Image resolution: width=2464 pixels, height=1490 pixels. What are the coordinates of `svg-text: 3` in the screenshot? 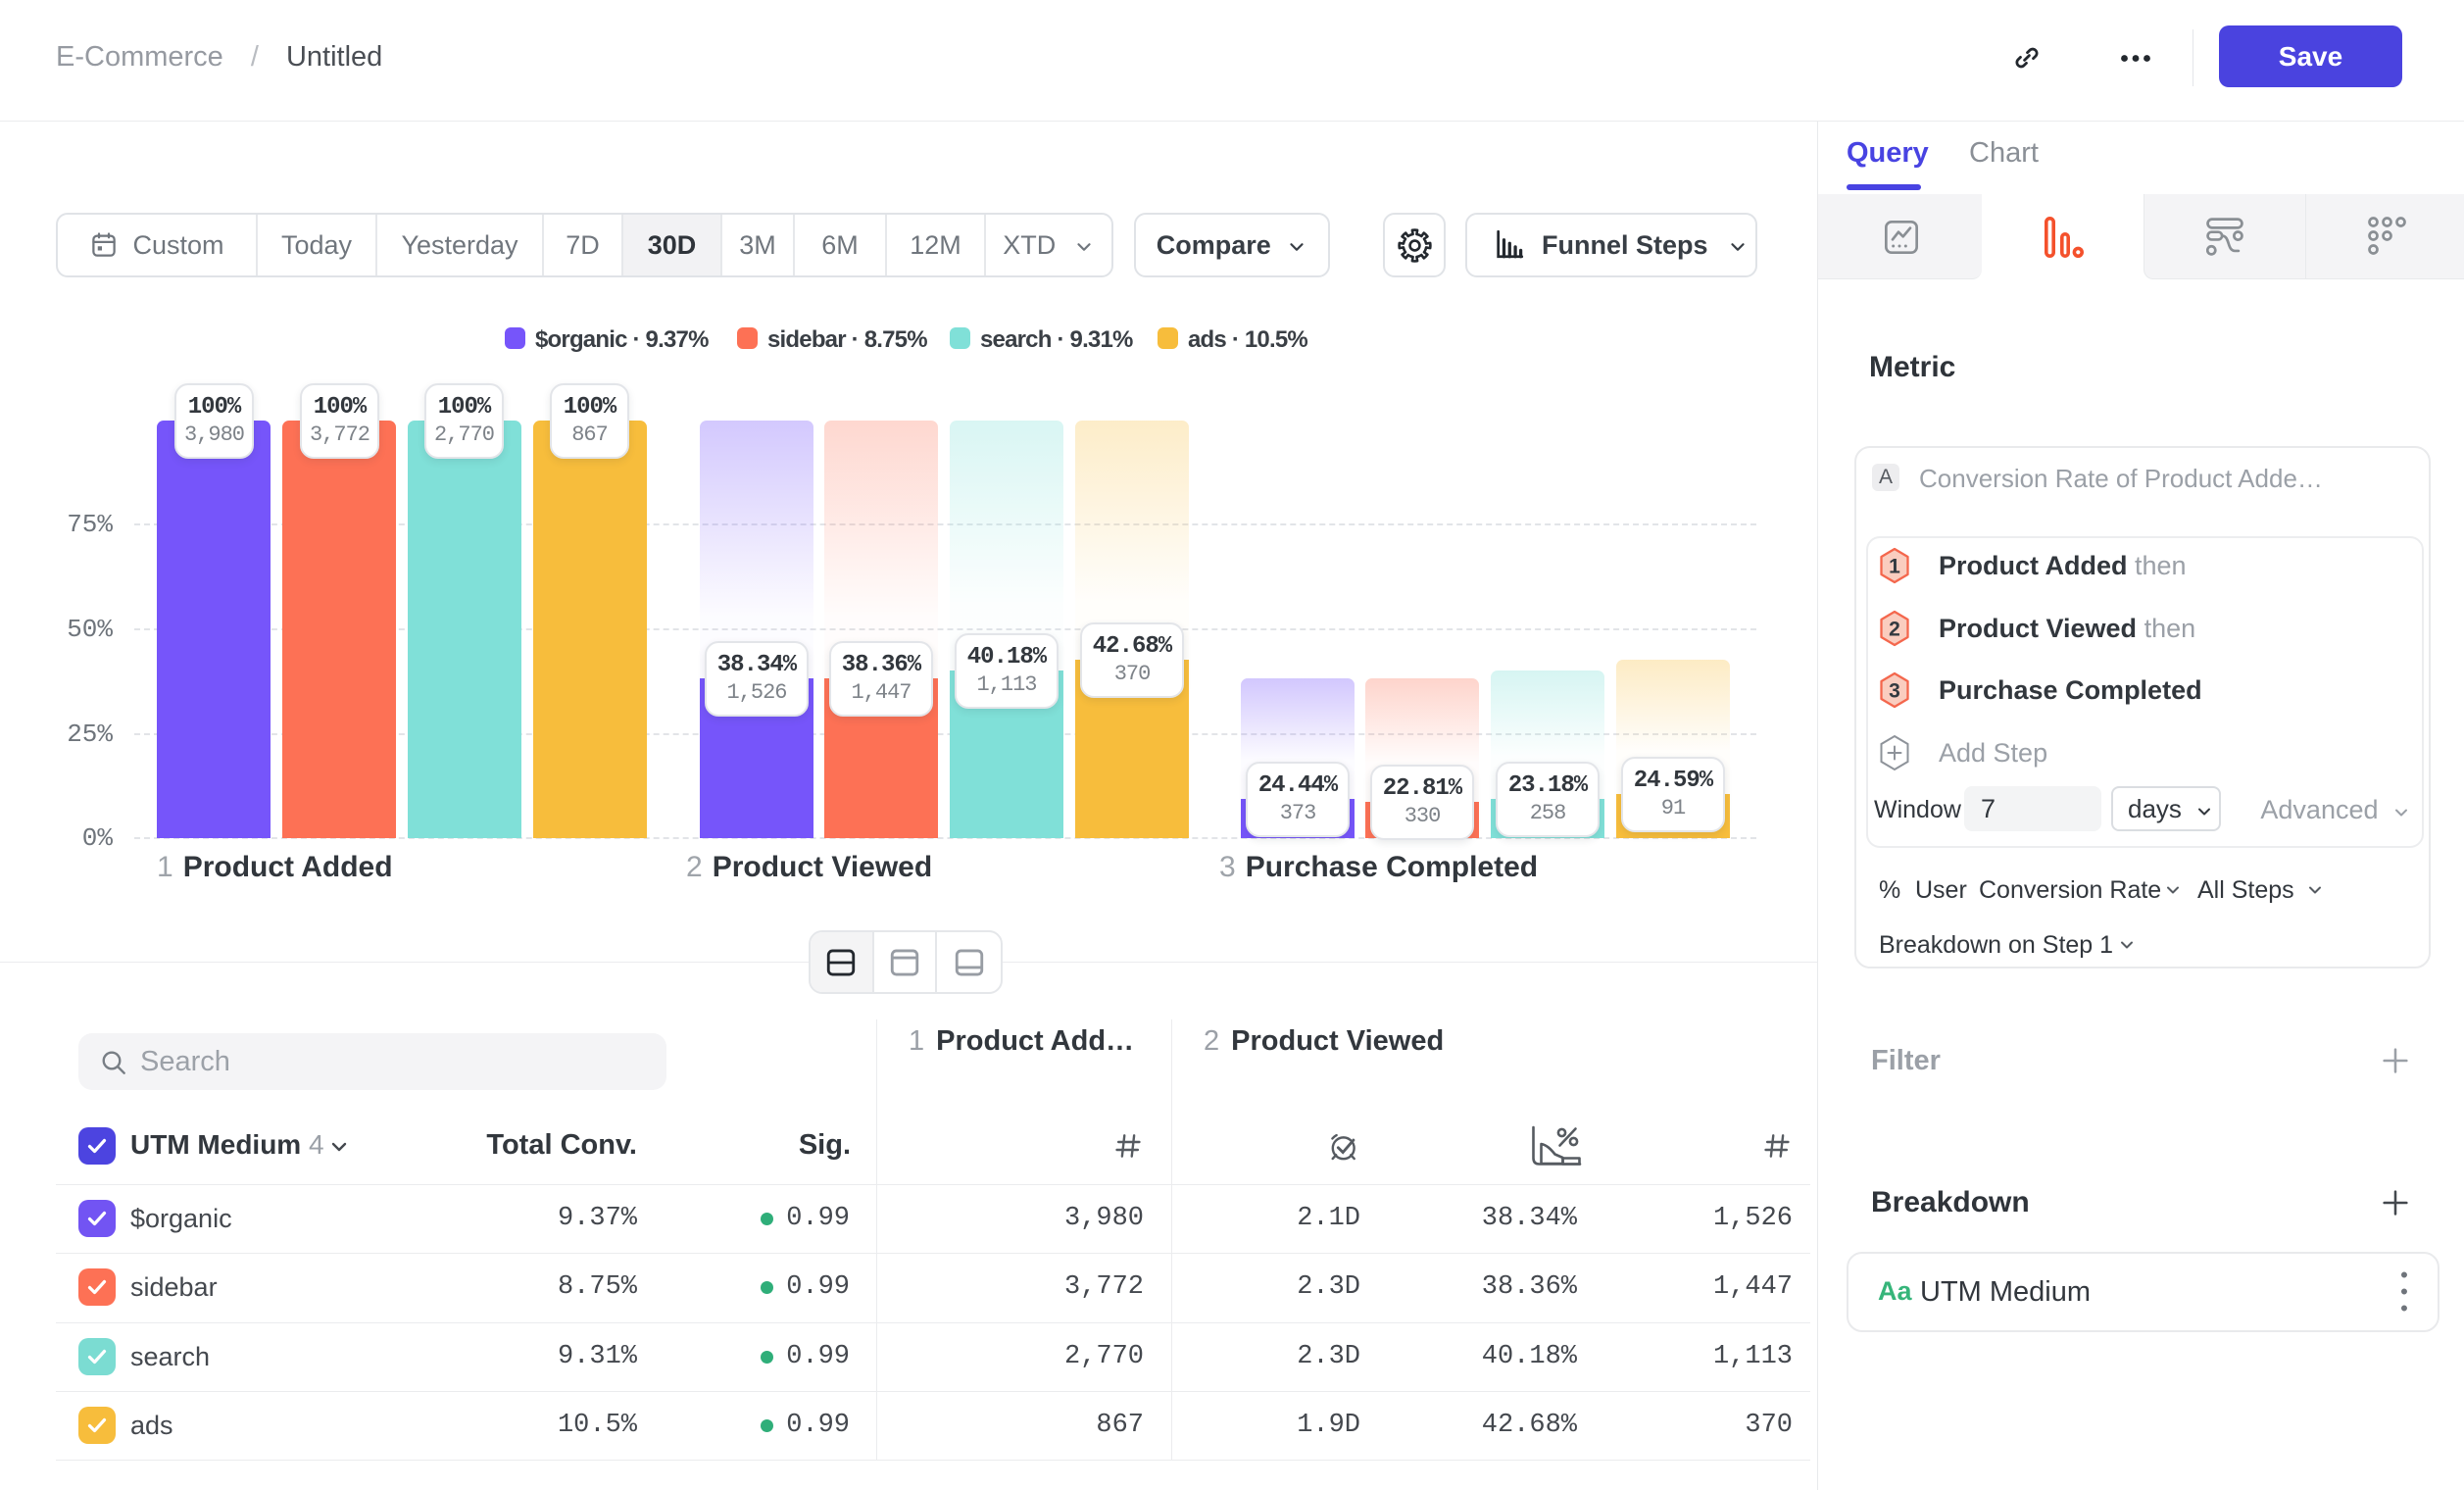 It's located at (1895, 692).